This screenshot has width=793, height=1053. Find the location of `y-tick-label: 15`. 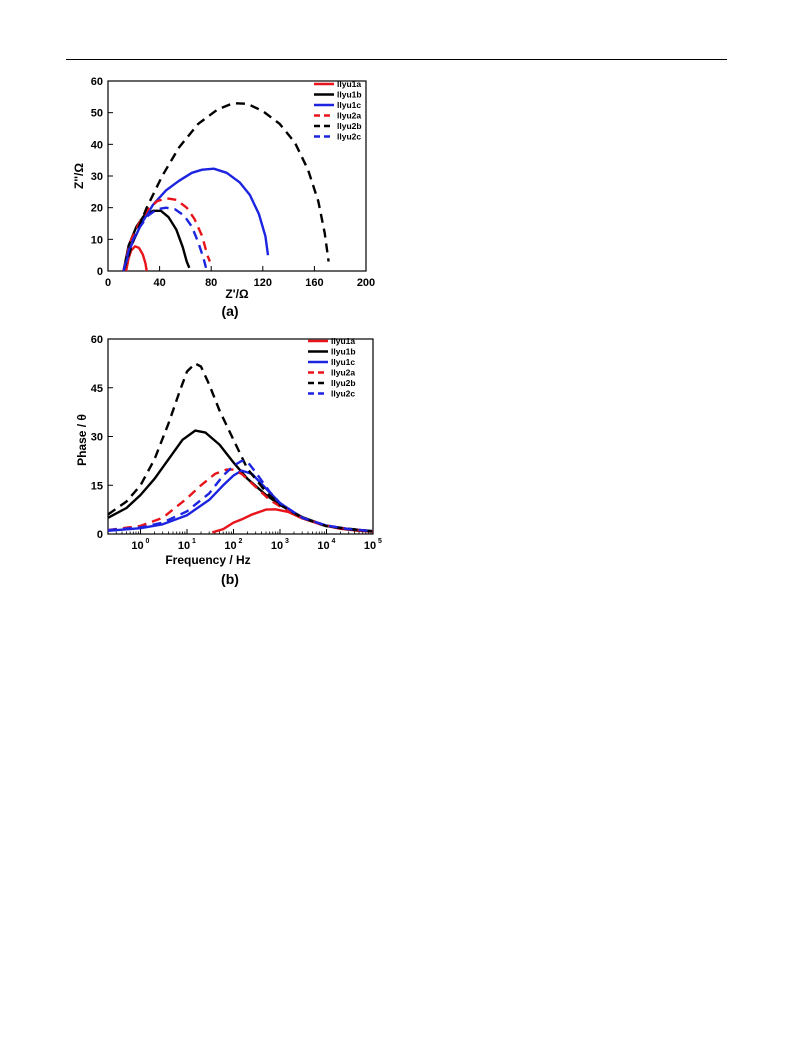

y-tick-label: 15 is located at coordinates (97, 486).